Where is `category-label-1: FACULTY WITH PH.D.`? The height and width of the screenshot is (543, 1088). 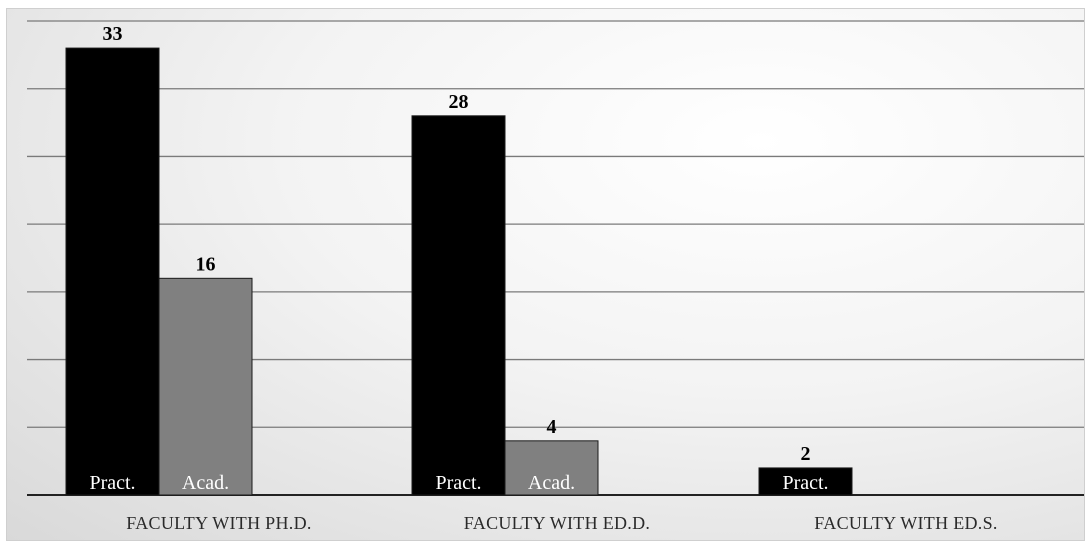
category-label-1: FACULTY WITH PH.D. is located at coordinates (218, 523).